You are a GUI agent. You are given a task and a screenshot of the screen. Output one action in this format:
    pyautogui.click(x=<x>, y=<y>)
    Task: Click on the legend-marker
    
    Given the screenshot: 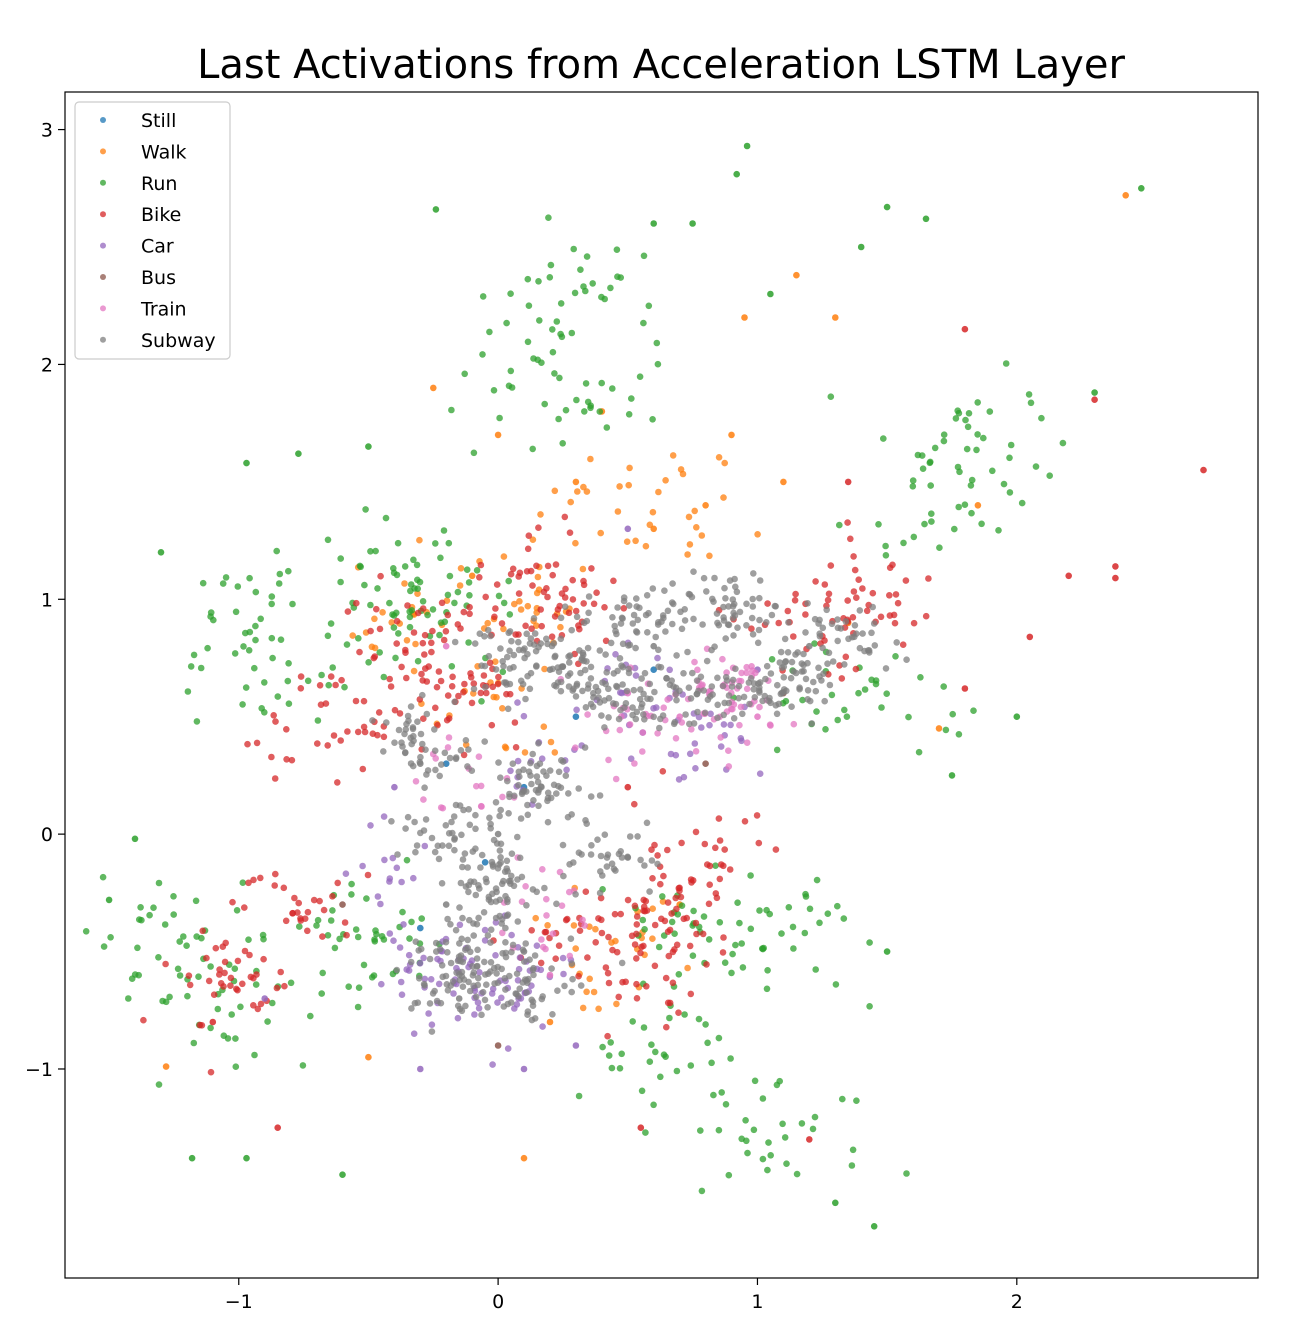 What is the action you would take?
    pyautogui.click(x=103, y=308)
    